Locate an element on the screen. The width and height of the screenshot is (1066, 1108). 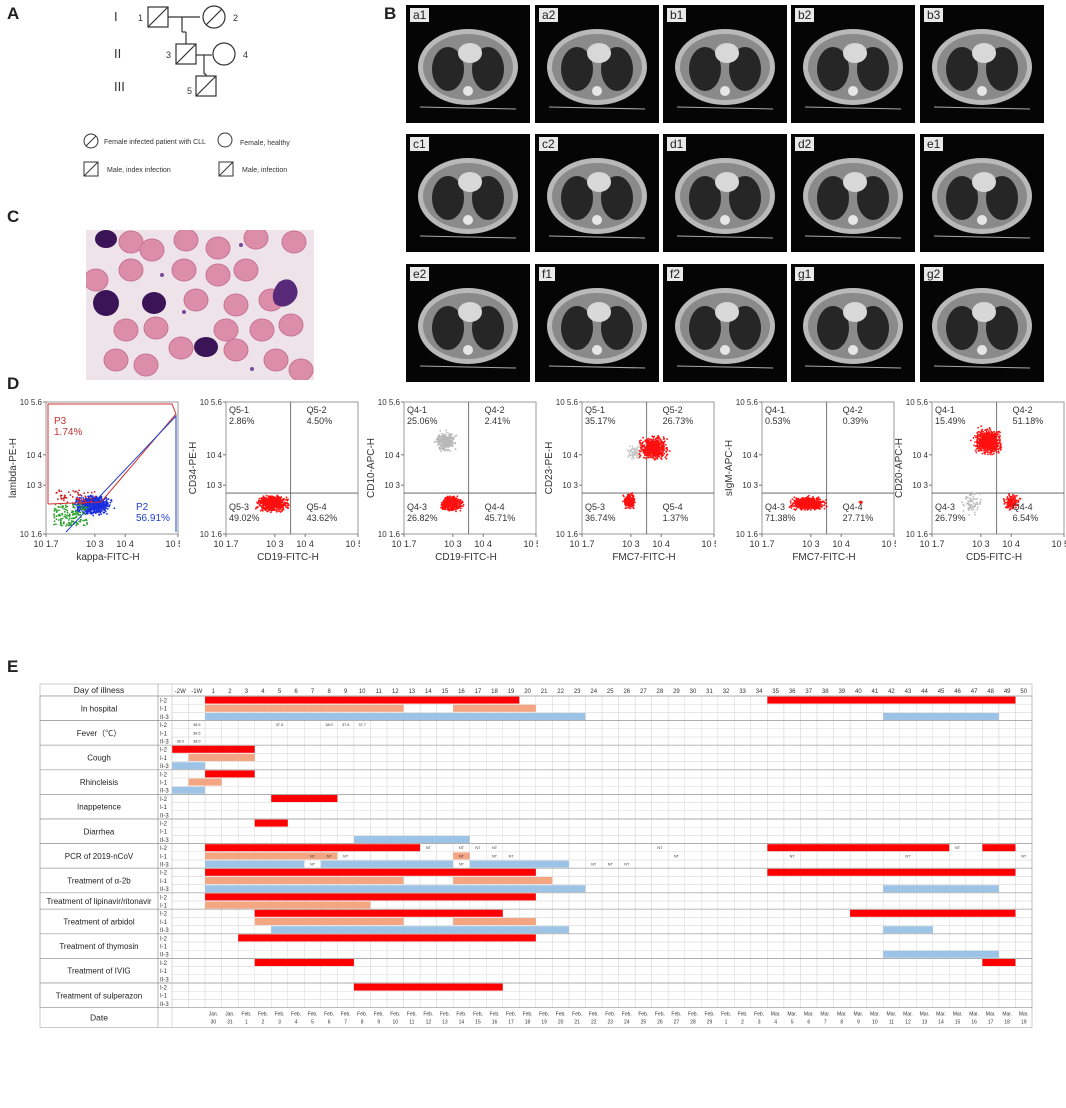
gate-p3 is located at coordinates (112, 454).